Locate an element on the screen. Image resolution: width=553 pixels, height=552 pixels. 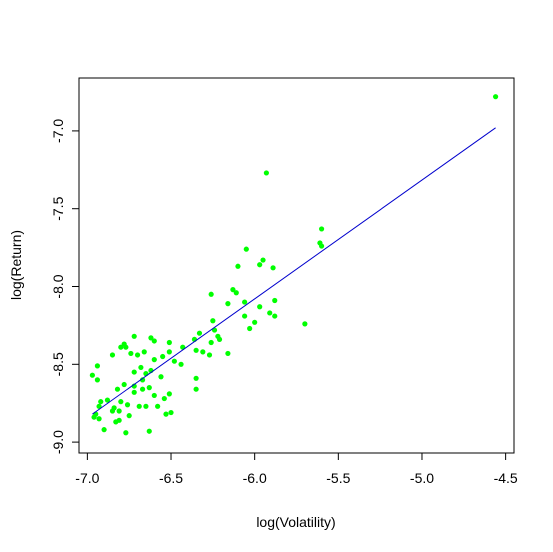
y-axis-label: log(Return) is located at coordinates (16, 265).